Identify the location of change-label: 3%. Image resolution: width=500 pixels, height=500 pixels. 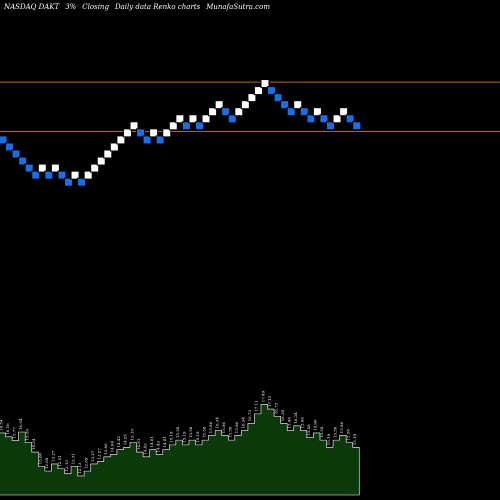
(71, 7).